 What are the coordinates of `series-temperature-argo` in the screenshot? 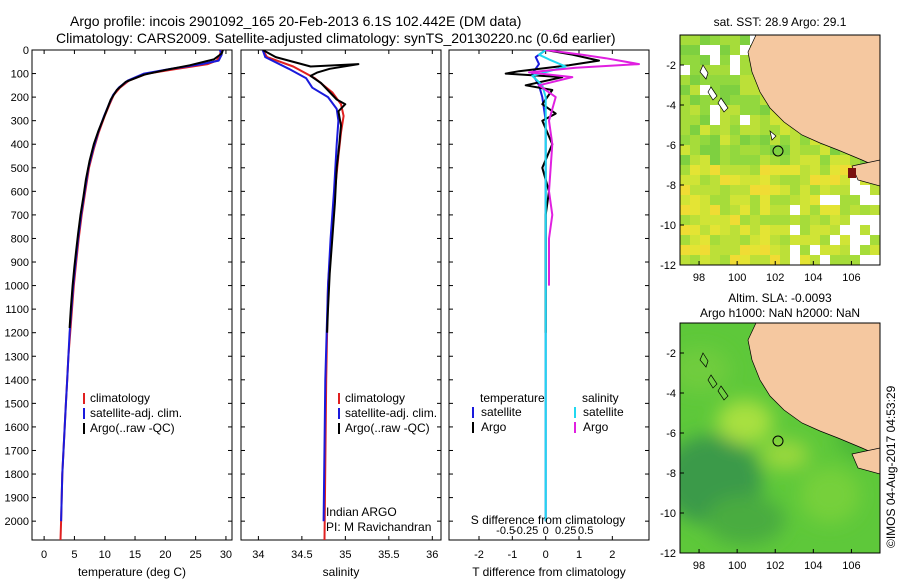 It's located at (552, 191).